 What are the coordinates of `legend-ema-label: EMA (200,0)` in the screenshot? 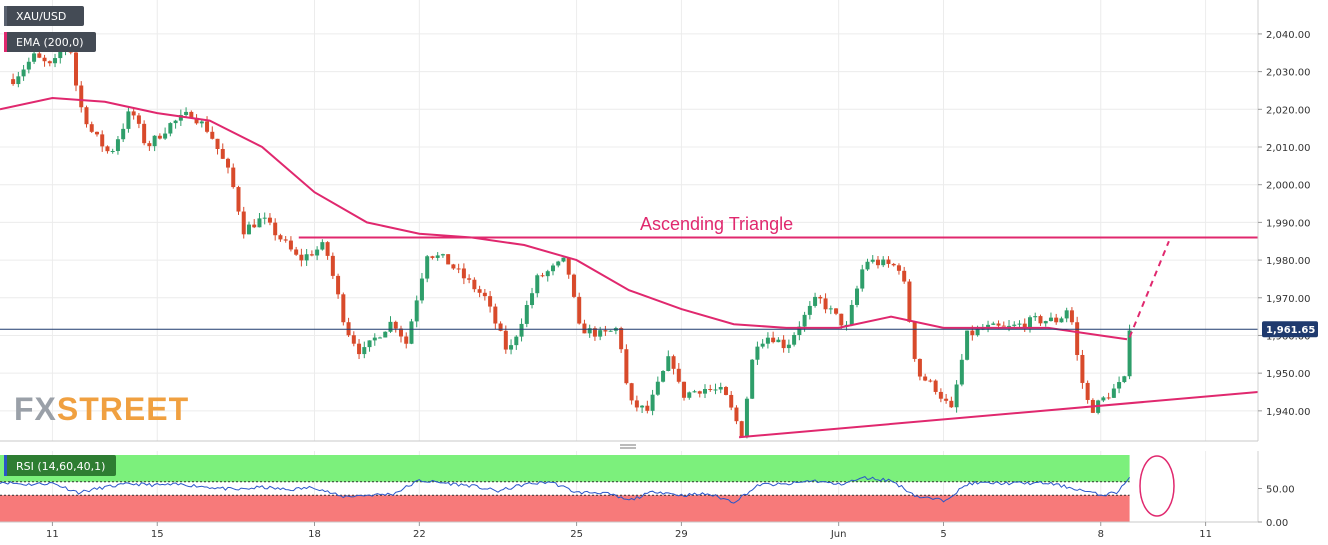 It's located at (50, 42).